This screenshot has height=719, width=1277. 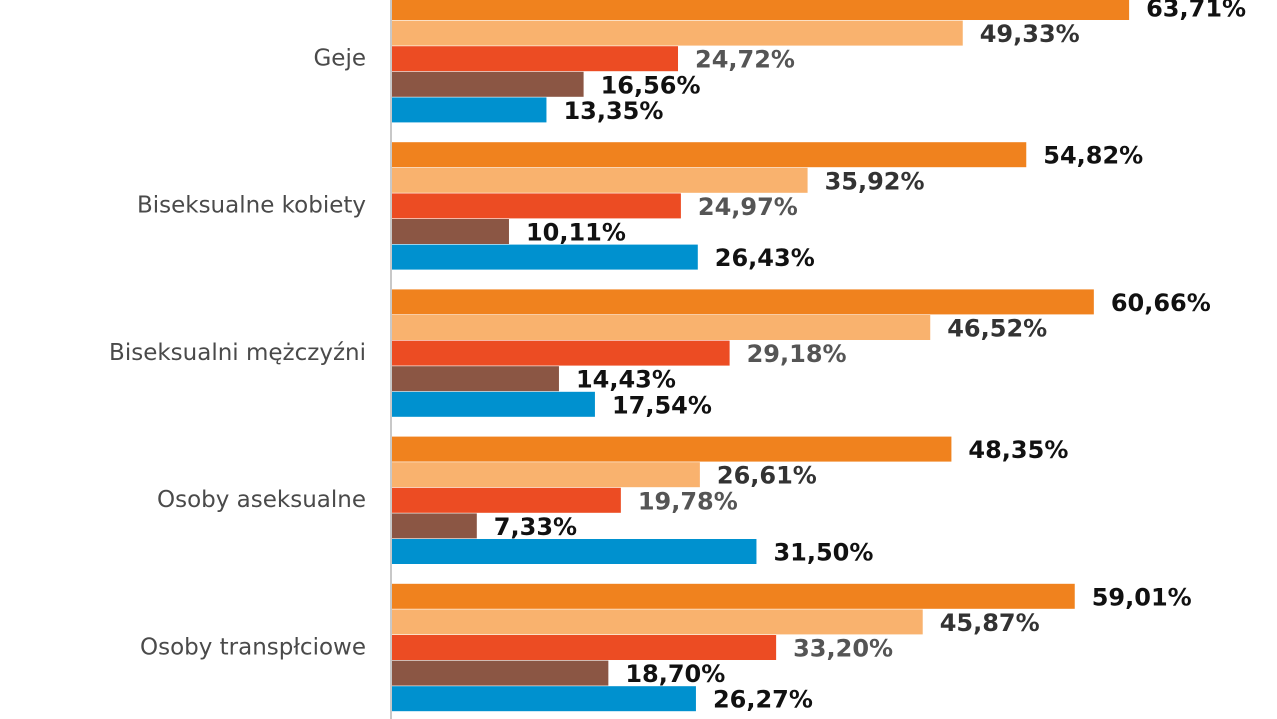 What do you see at coordinates (1093, 156) in the screenshot?
I see `data-label: 54,82%` at bounding box center [1093, 156].